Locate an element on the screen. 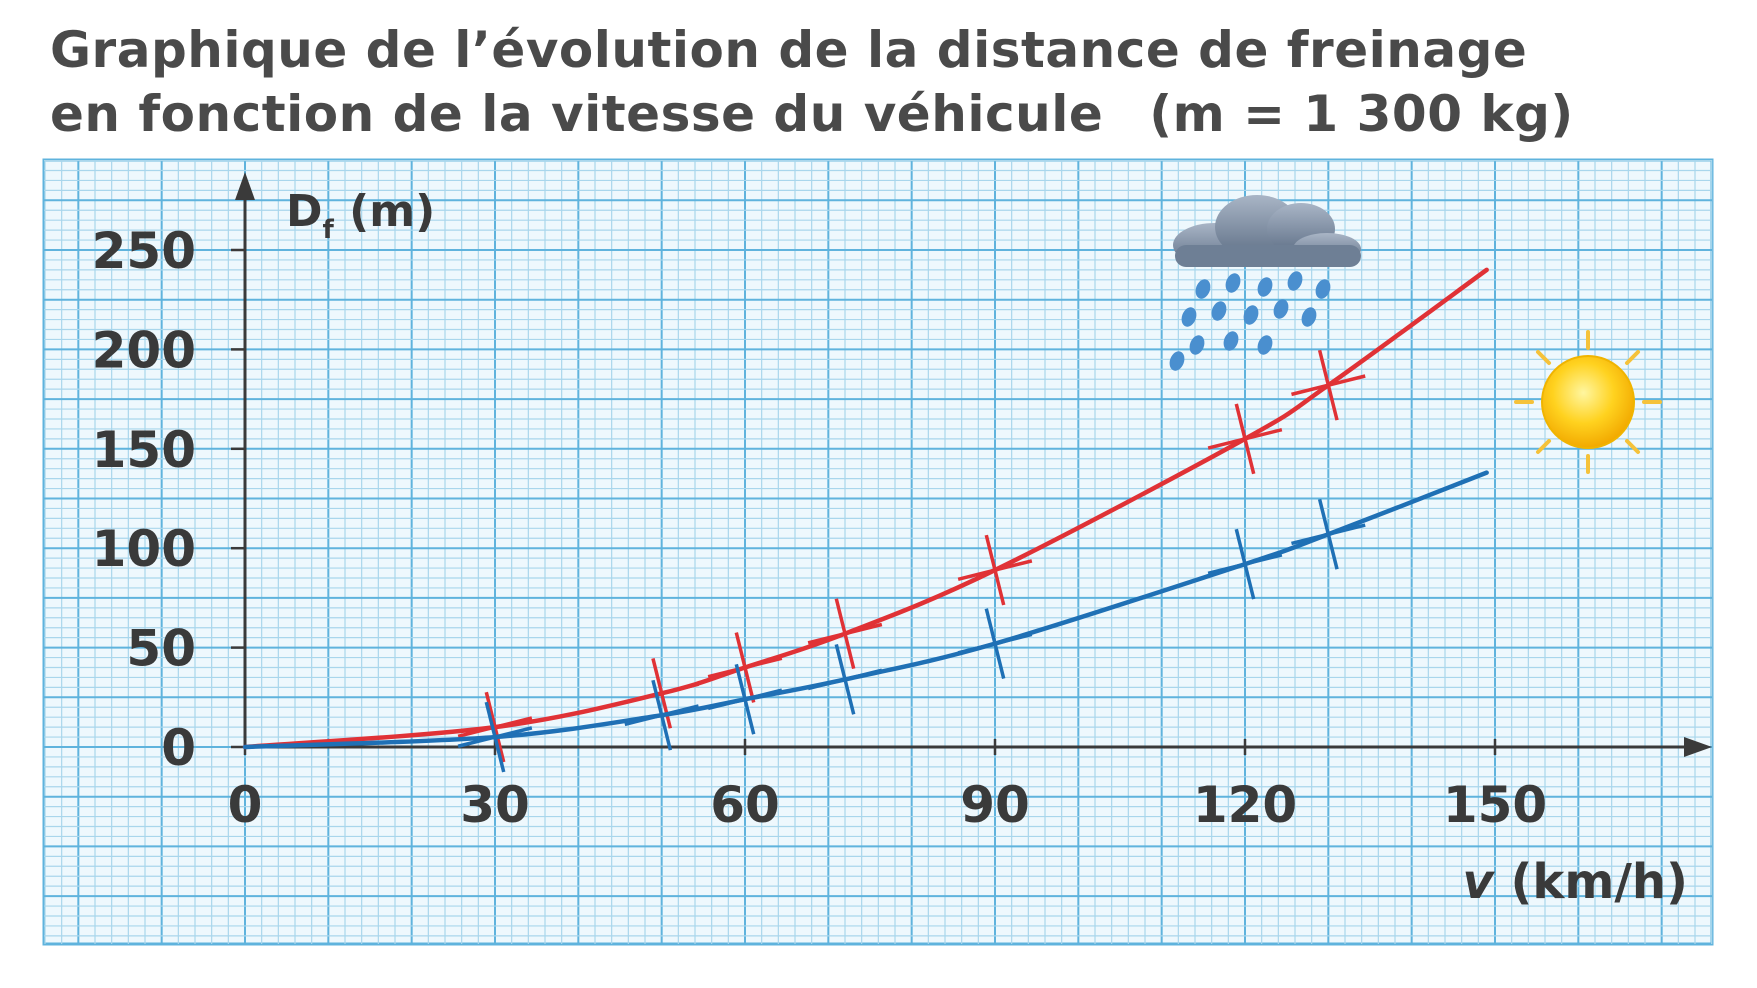  x-tick-label: 120 is located at coordinates (1245, 805).